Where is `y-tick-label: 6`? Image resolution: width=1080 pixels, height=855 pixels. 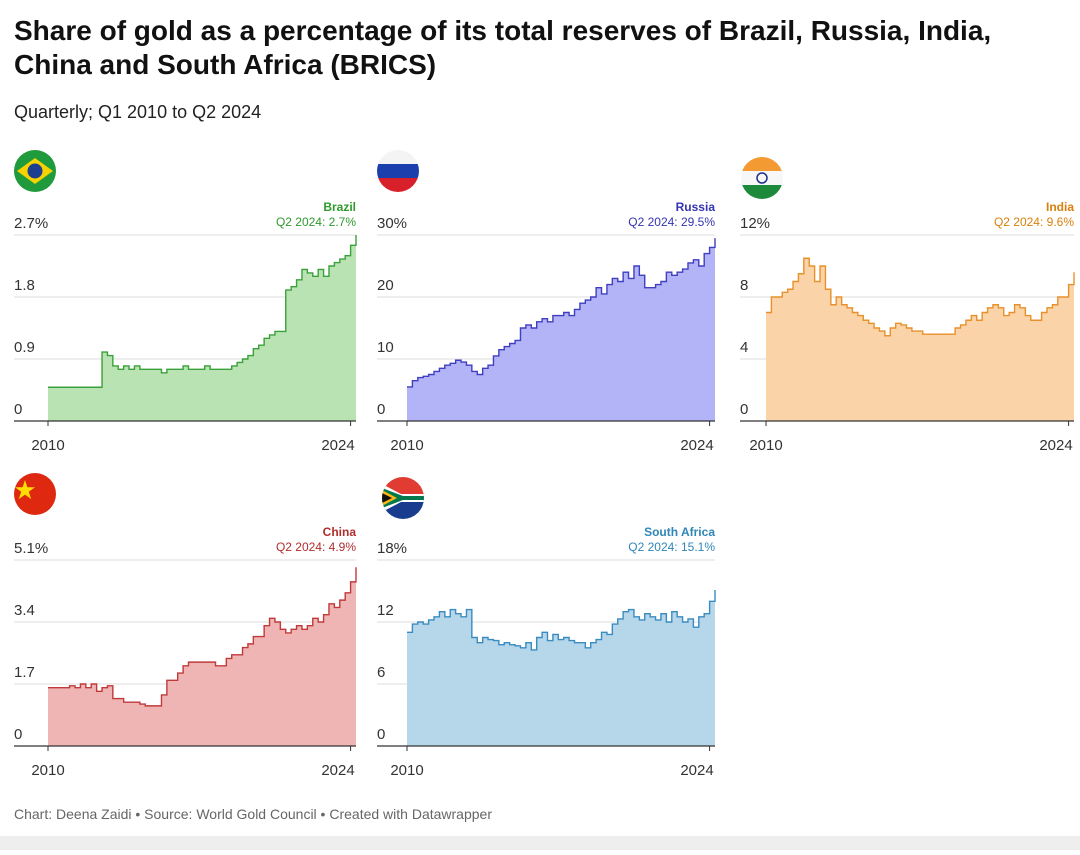 y-tick-label: 6 is located at coordinates (381, 672).